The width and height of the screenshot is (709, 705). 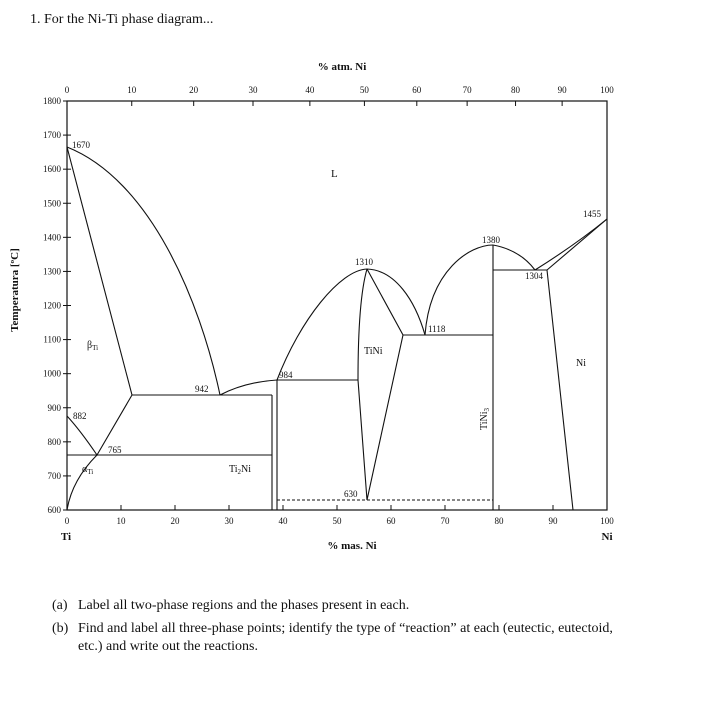 I want to click on y-tick-label: 1400, so click(x=52, y=237).